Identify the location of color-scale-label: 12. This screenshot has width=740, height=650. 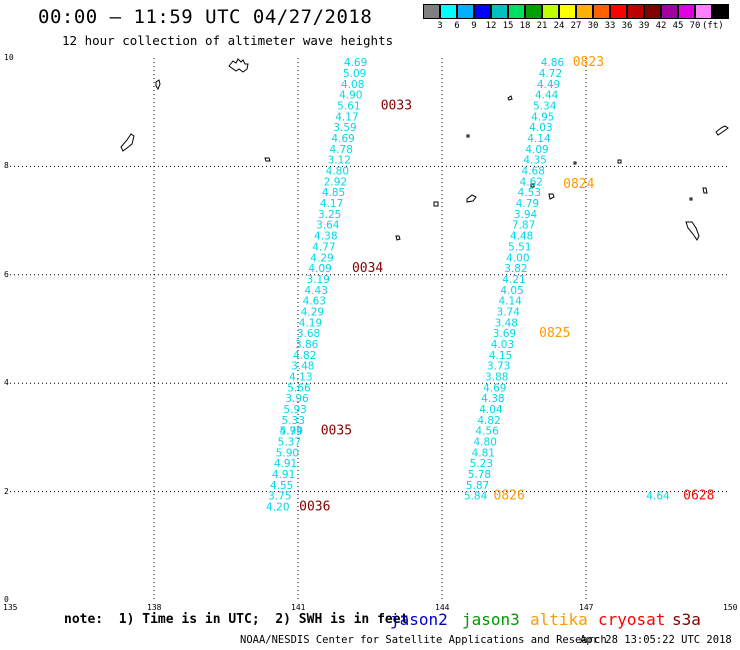
(491, 26).